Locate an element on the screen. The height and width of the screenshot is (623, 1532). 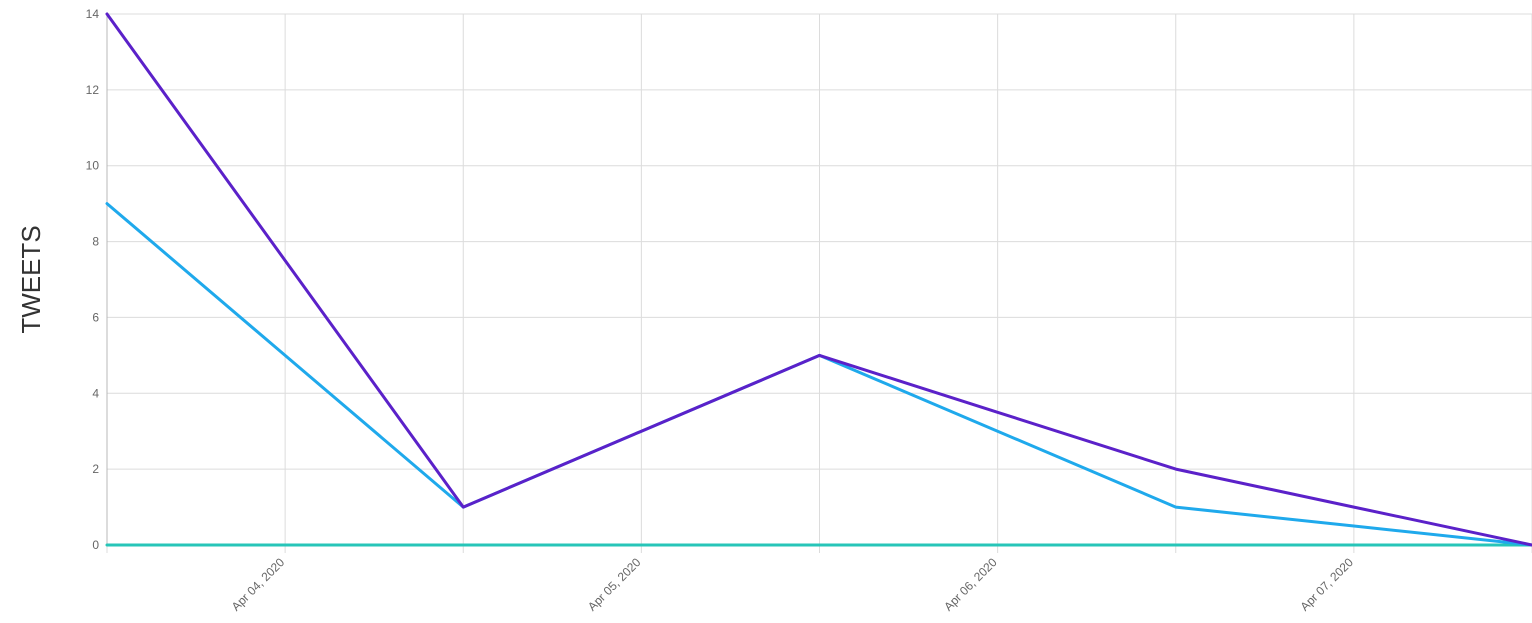
x-tick-label: Apr 05, 2020 is located at coordinates (614, 584).